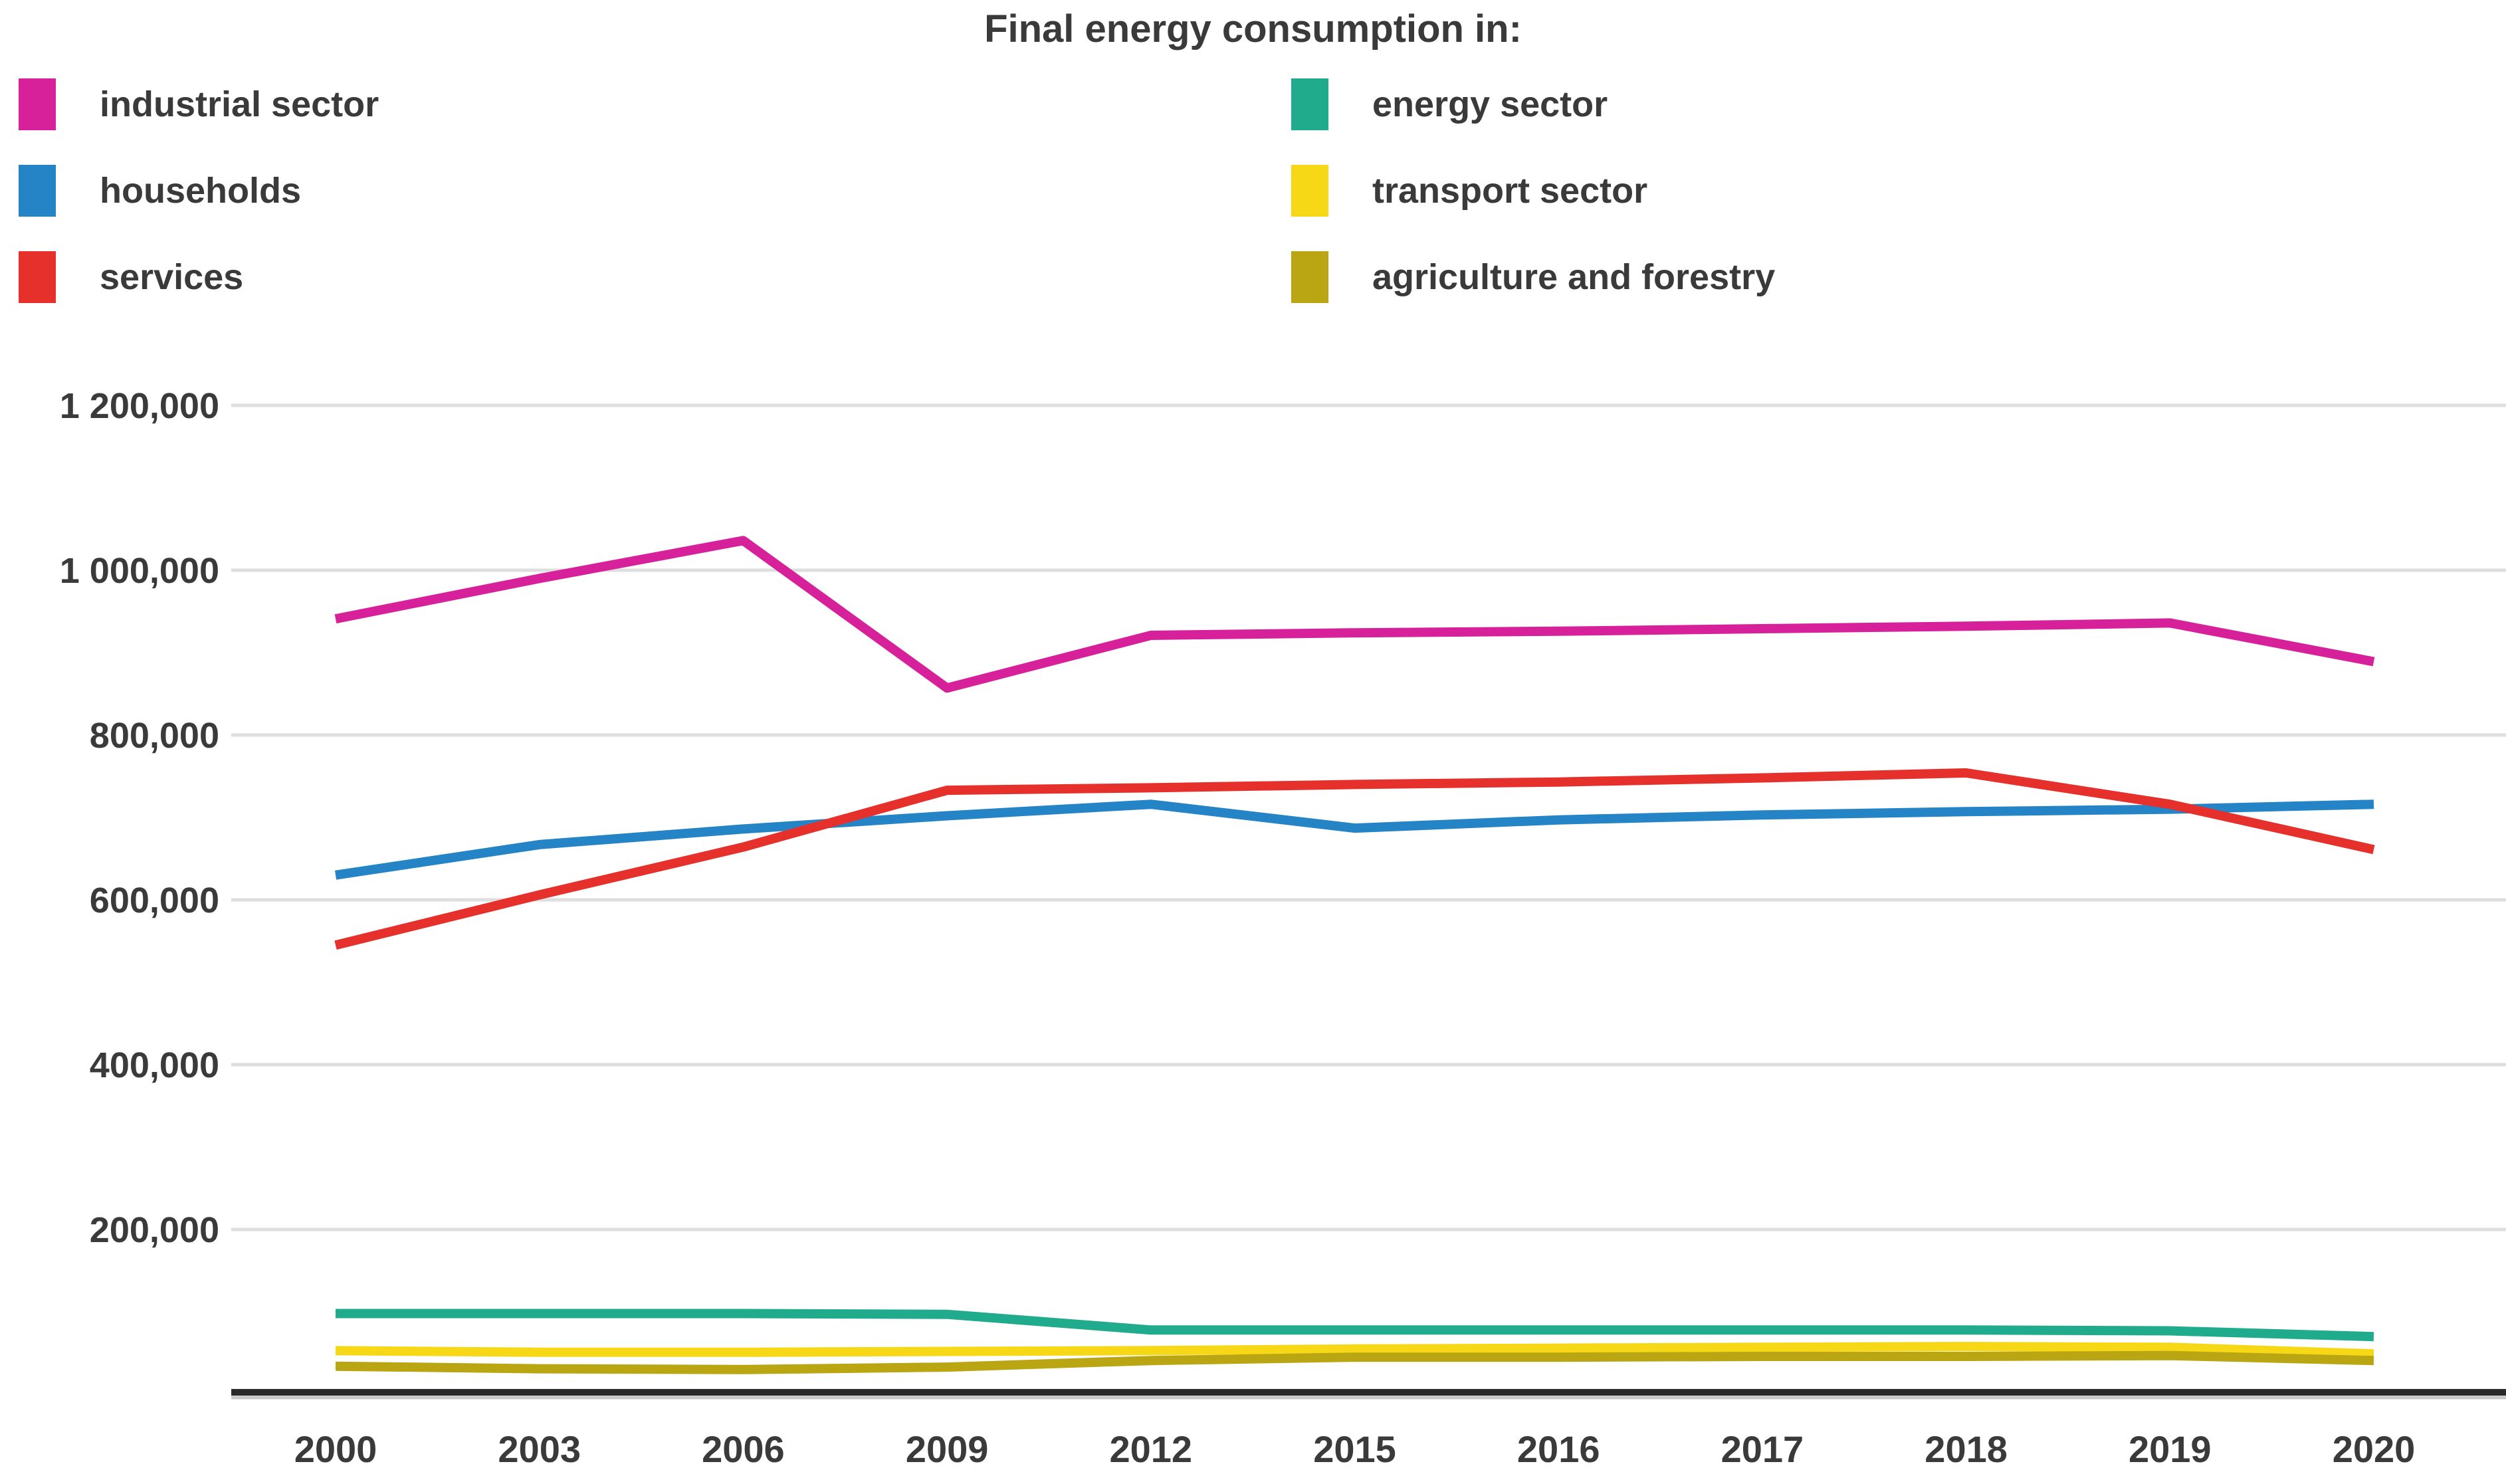 Image resolution: width=2506 pixels, height=1484 pixels. I want to click on y-axis-label: 800,000, so click(154, 736).